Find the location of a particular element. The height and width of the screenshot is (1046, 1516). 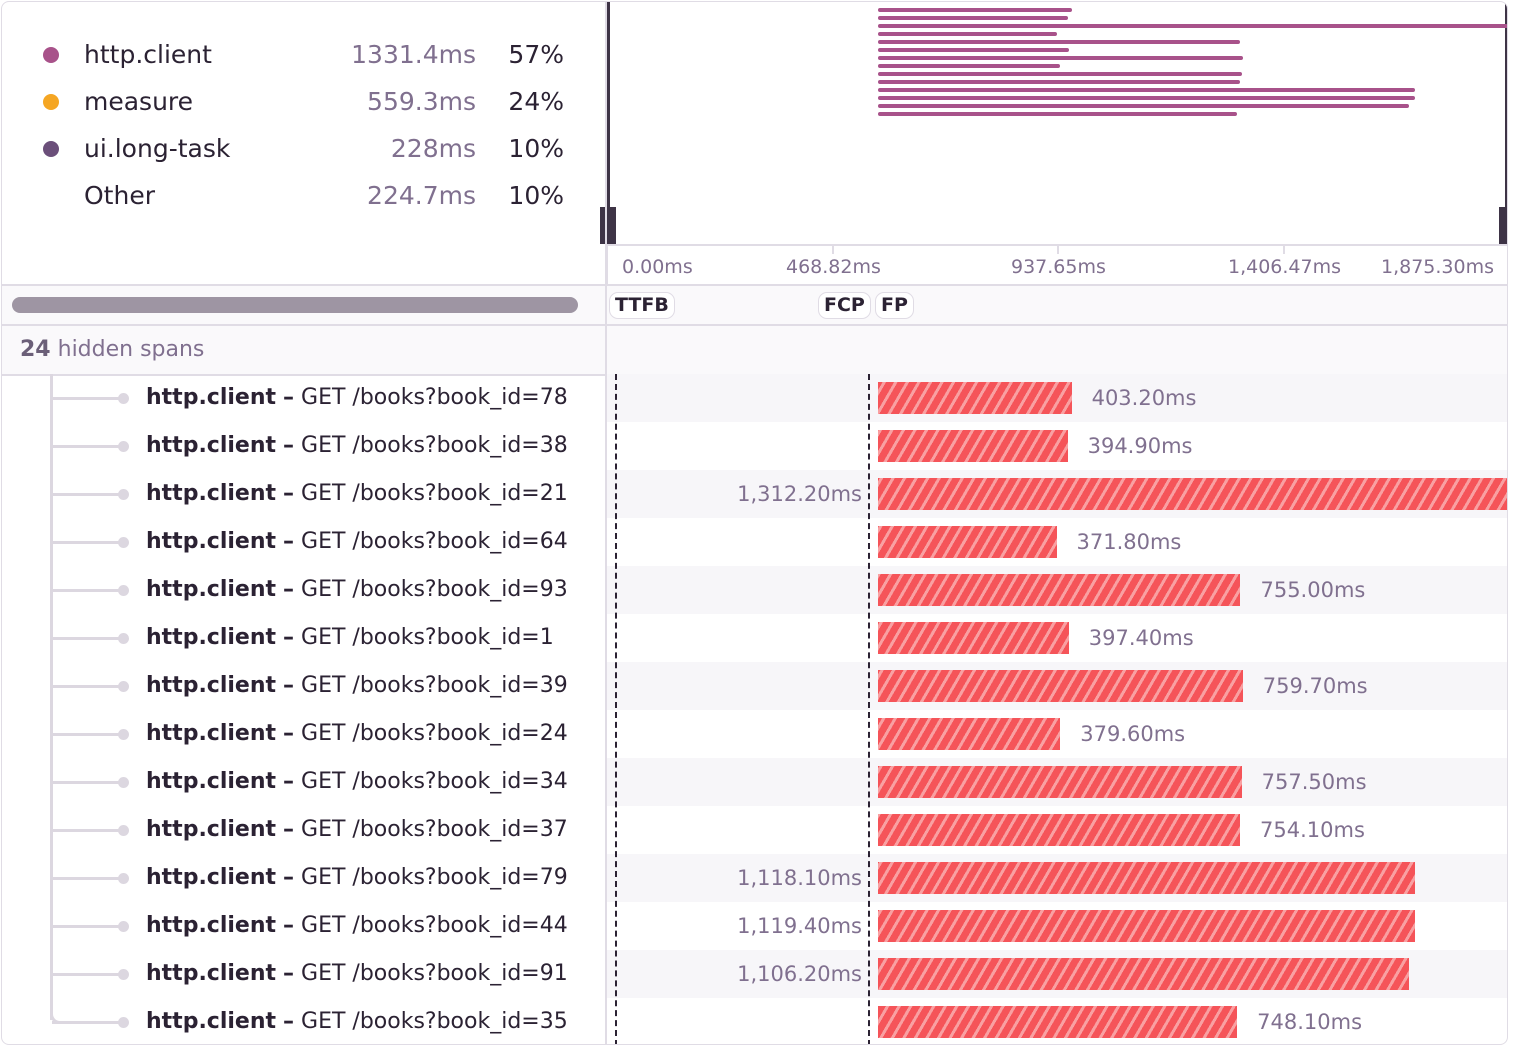

legend-name: http.client is located at coordinates (148, 54).